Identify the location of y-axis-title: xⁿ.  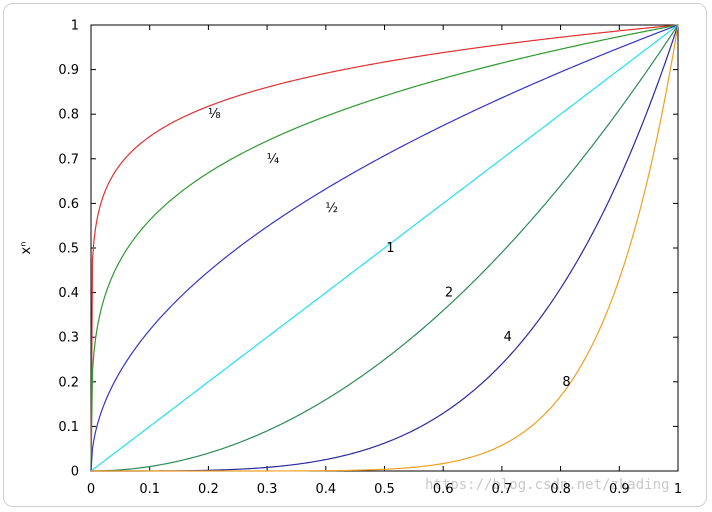
(26, 248).